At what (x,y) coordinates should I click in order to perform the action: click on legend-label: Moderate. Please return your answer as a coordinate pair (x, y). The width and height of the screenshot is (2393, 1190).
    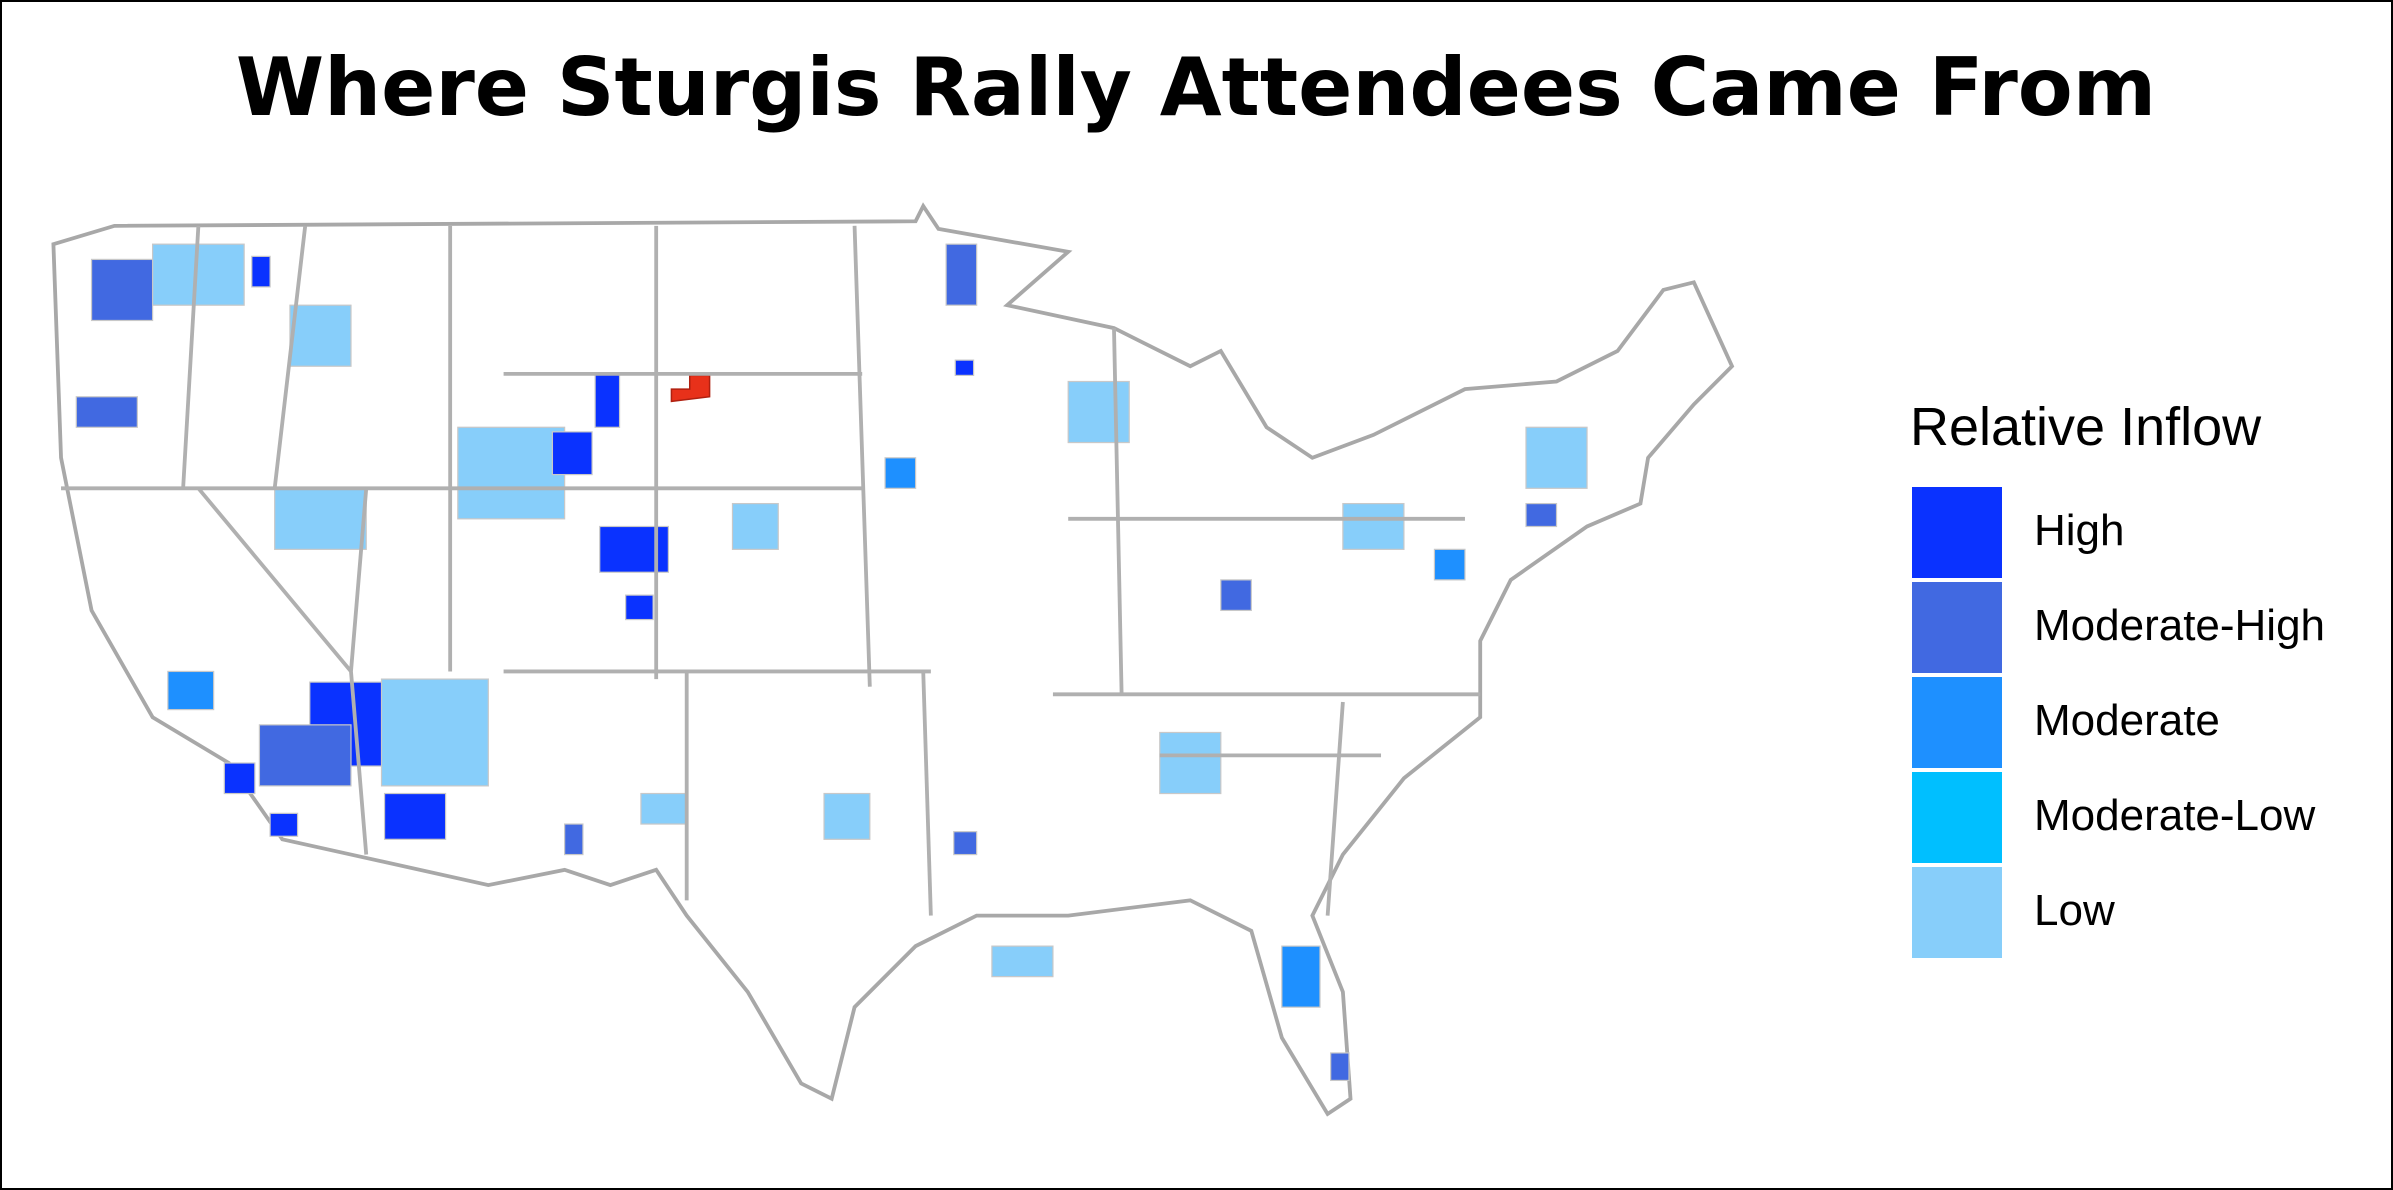
    Looking at the image, I should click on (2127, 720).